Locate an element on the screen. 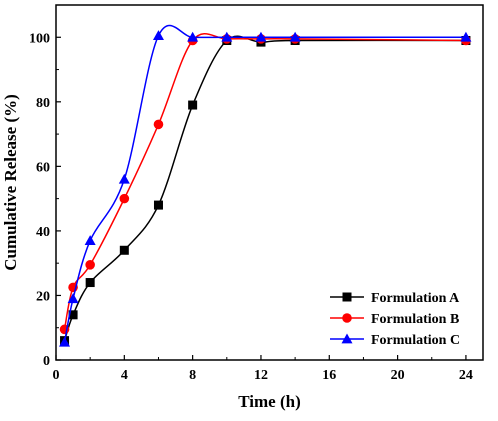 The height and width of the screenshot is (421, 498). legend-item: Formulation B is located at coordinates (394, 319).